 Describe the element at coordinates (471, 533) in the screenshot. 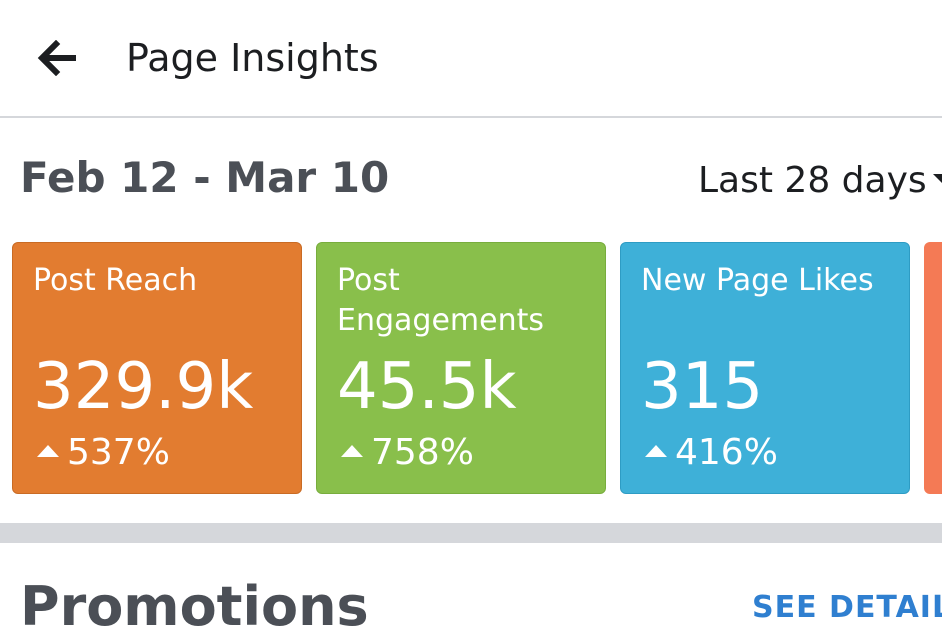

I see `section-divider` at that location.